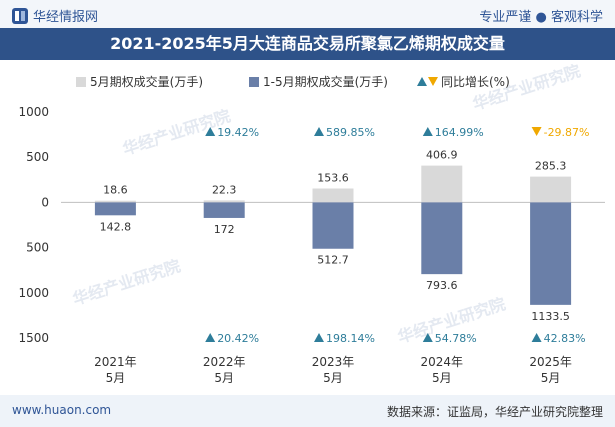 This screenshot has height=427, width=615. What do you see at coordinates (333, 178) in the screenshot?
I see `bar-label-monthly: 153.6` at bounding box center [333, 178].